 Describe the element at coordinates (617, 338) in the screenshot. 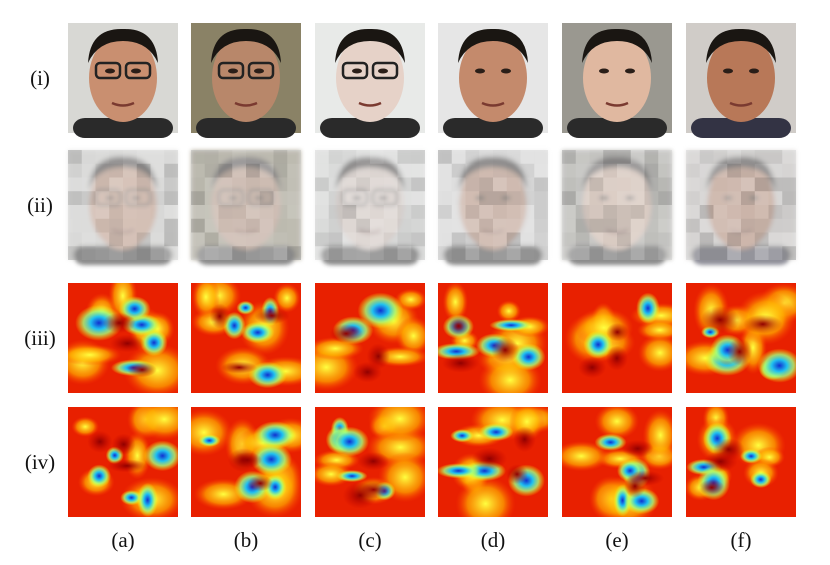

I see `heatmap` at that location.